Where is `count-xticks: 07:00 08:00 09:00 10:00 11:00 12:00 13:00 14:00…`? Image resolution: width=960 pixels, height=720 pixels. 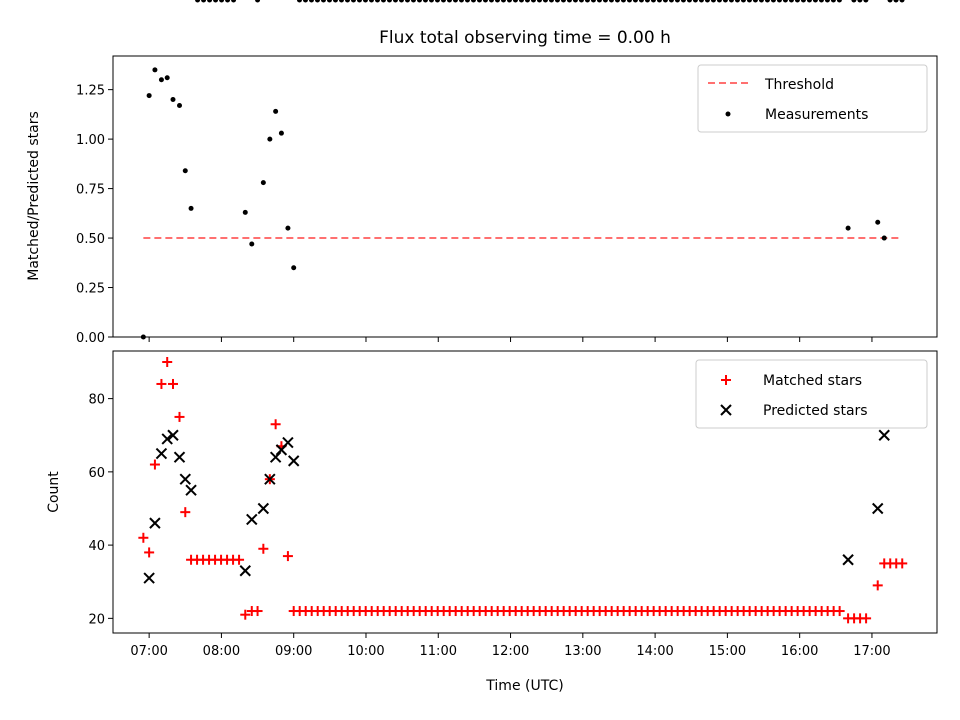
count-xticks: 07:00 08:00 09:00 10:00 11:00 12:00 13:00 14:00… is located at coordinates (510, 646).